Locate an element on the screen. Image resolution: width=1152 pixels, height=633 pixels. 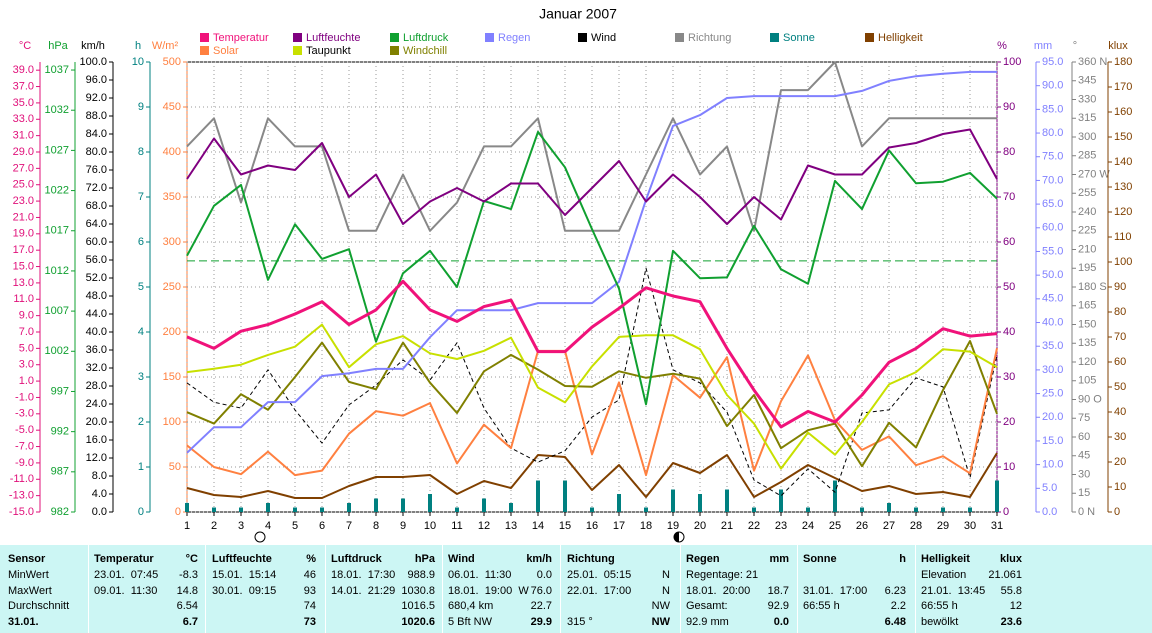
cell-value: 74 is located at coordinates (309, 606).